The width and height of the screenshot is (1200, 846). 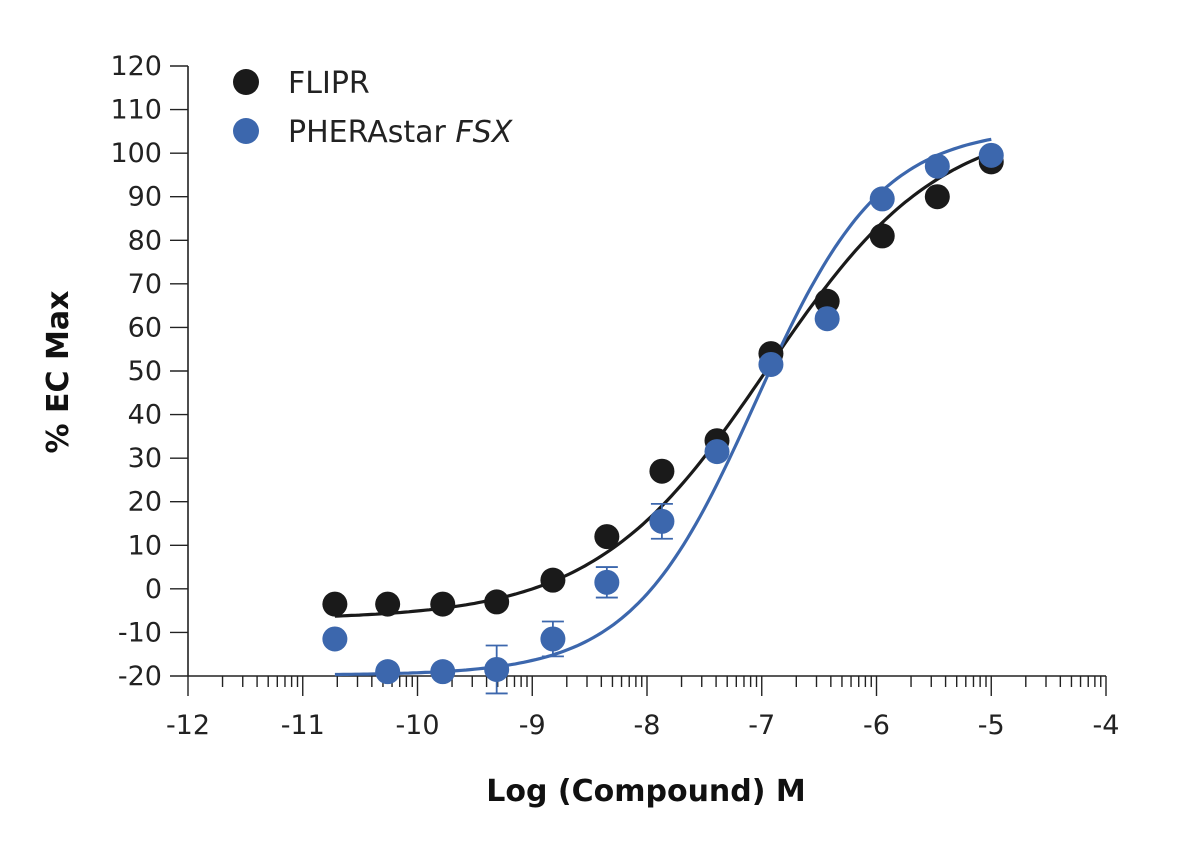 What do you see at coordinates (188, 725) in the screenshot?
I see `x-tick-label: -12` at bounding box center [188, 725].